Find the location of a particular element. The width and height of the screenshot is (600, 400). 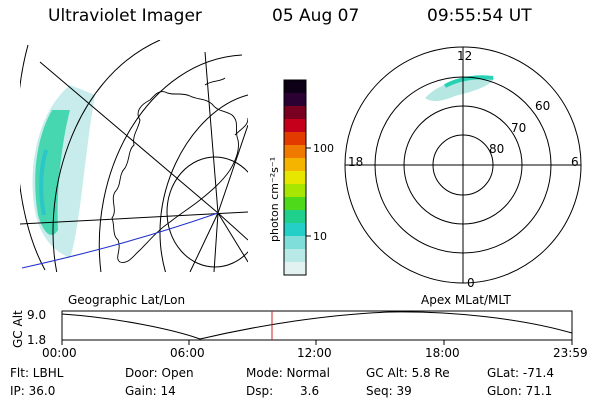

mlat-70-label: 70 is located at coordinates (518, 128).